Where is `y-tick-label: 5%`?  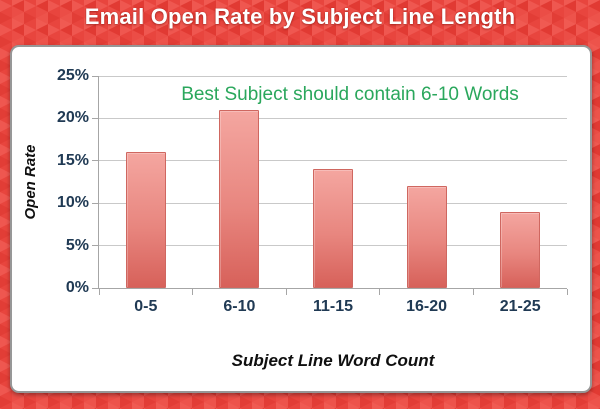 y-tick-label: 5% is located at coordinates (77, 245).